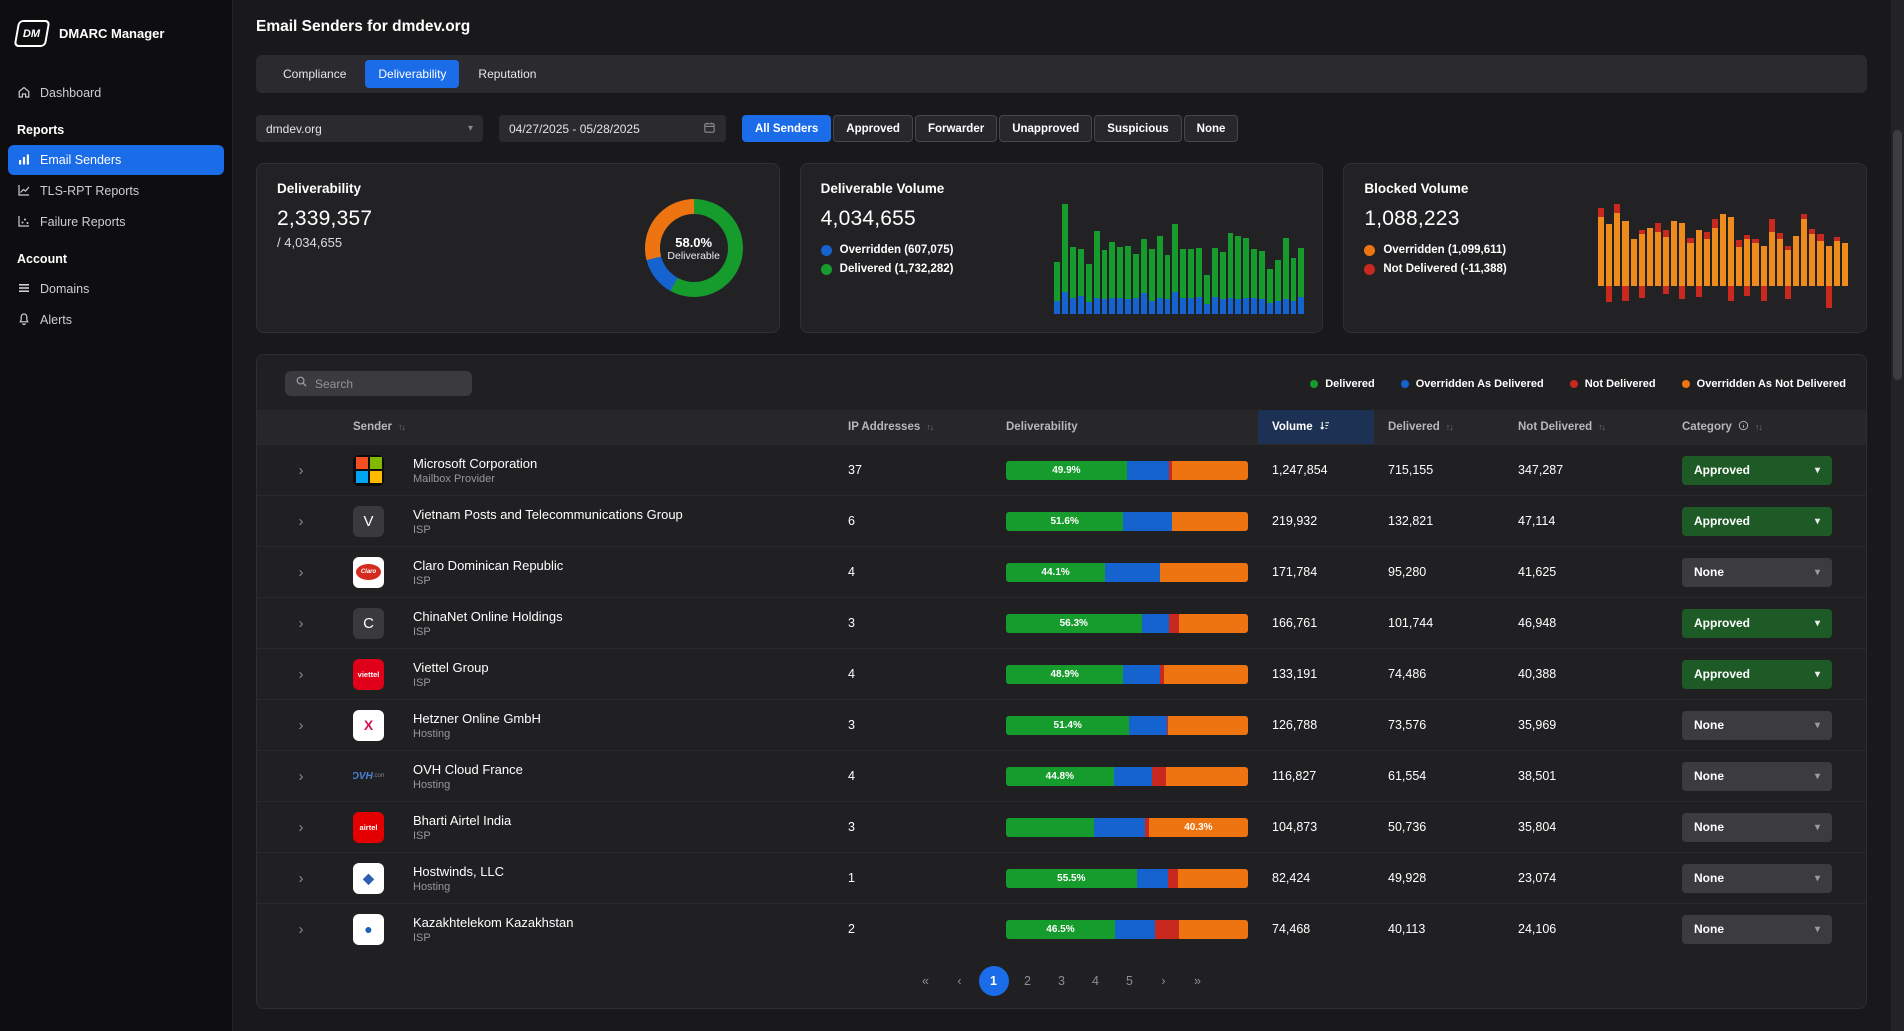  Describe the element at coordinates (1046, 128) in the screenshot. I see `filter-unapproved: Unapproved` at that location.